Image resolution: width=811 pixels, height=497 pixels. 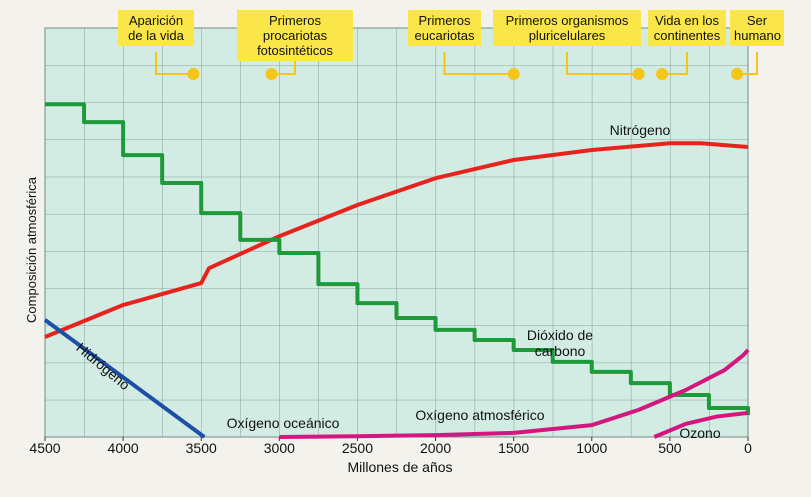 I want to click on x-tick-label: 0, so click(x=748, y=448).